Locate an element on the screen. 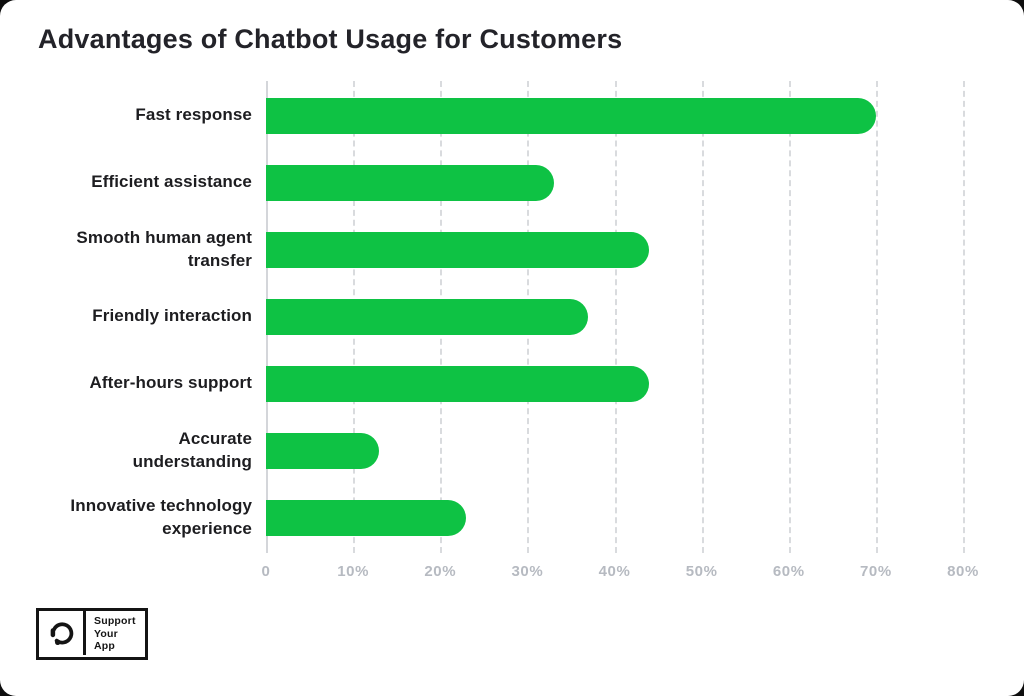  category-label: Fast response is located at coordinates (193, 115).